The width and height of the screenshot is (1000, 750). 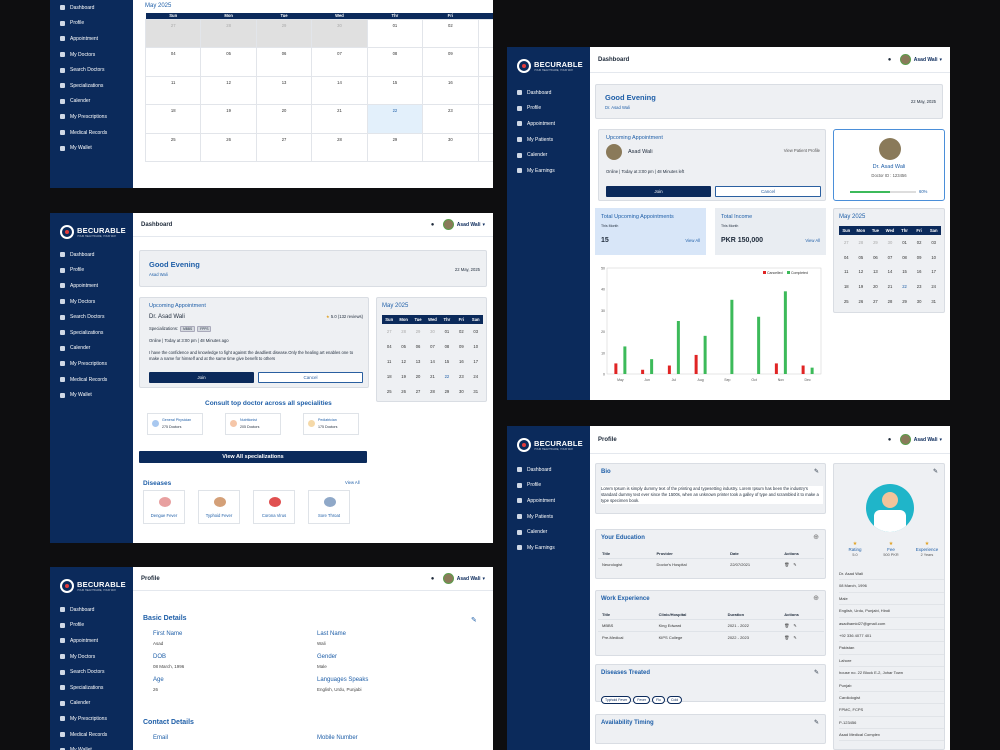 I want to click on sidebar-item: My Patients, so click(x=553, y=140).